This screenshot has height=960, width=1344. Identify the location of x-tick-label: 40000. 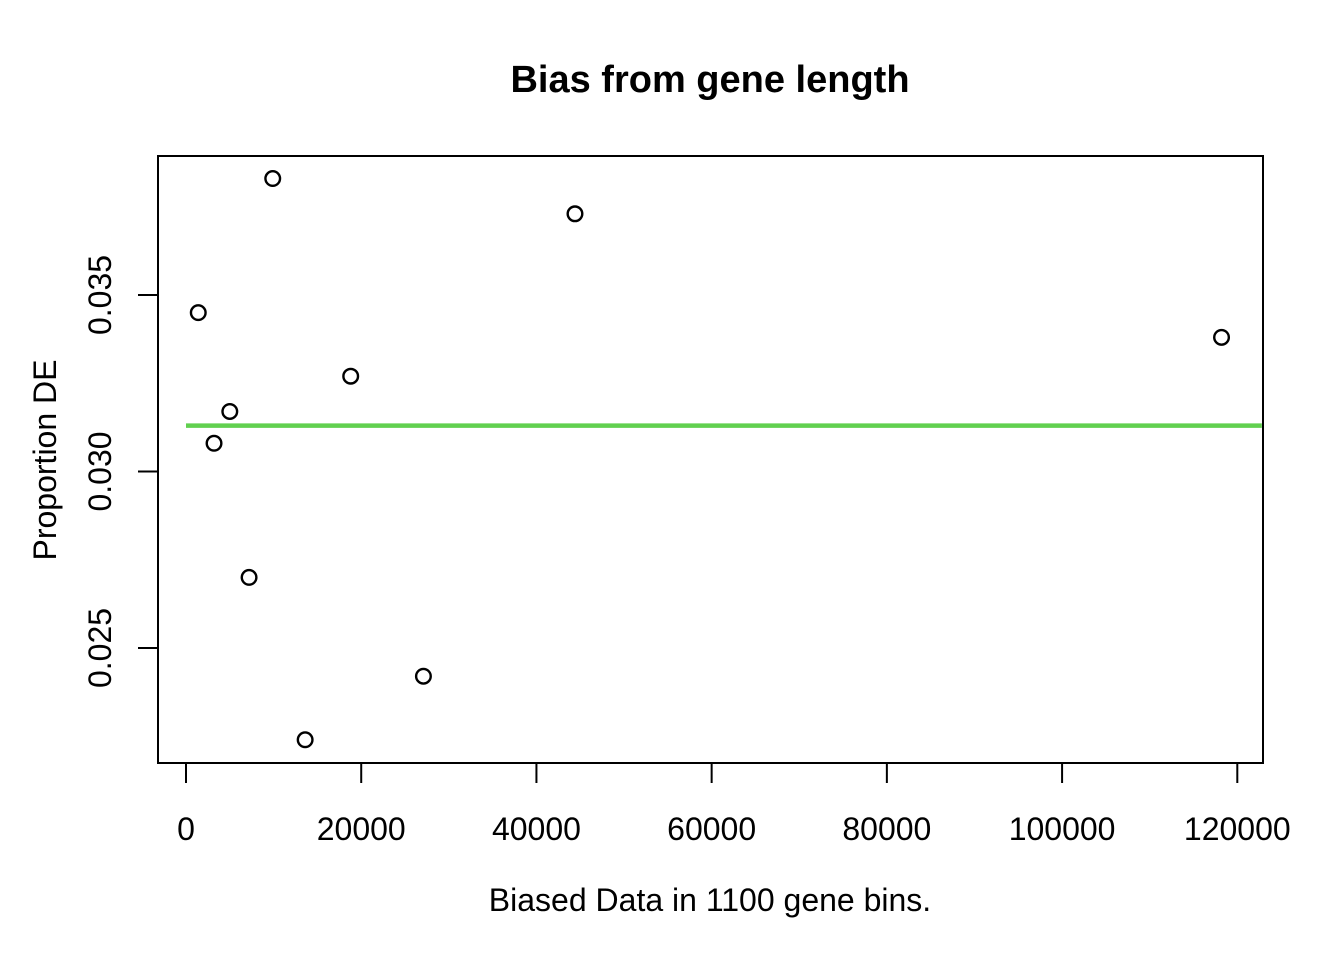
(536, 829).